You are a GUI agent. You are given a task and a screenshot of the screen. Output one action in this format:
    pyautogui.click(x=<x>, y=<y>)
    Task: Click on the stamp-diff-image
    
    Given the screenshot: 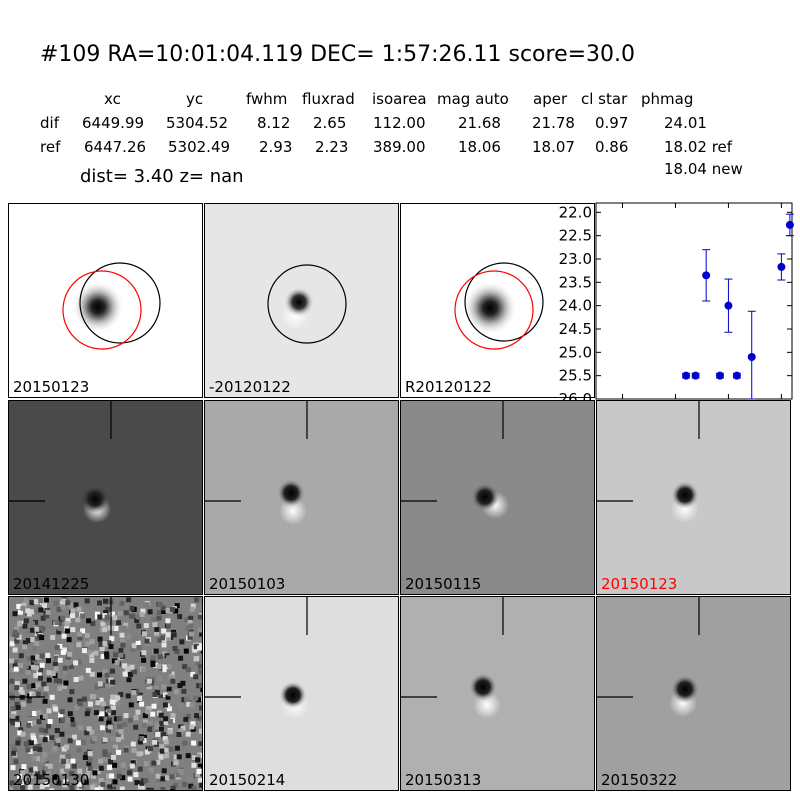 What is the action you would take?
    pyautogui.click(x=301, y=300)
    